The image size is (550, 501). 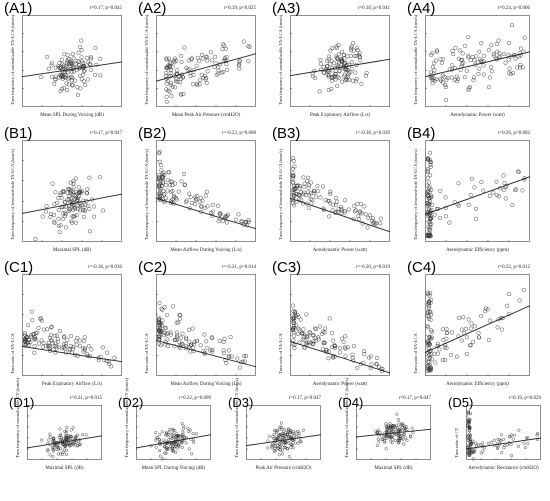 I want to click on x-axis-label: Aerodynamic Resistance (cmH2O), so click(x=503, y=468).